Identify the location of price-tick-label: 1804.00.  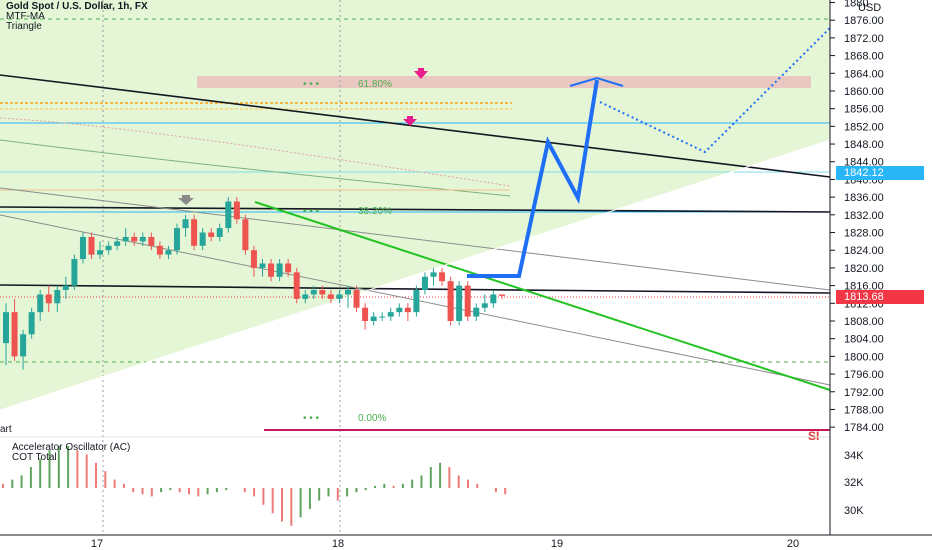
(864, 340).